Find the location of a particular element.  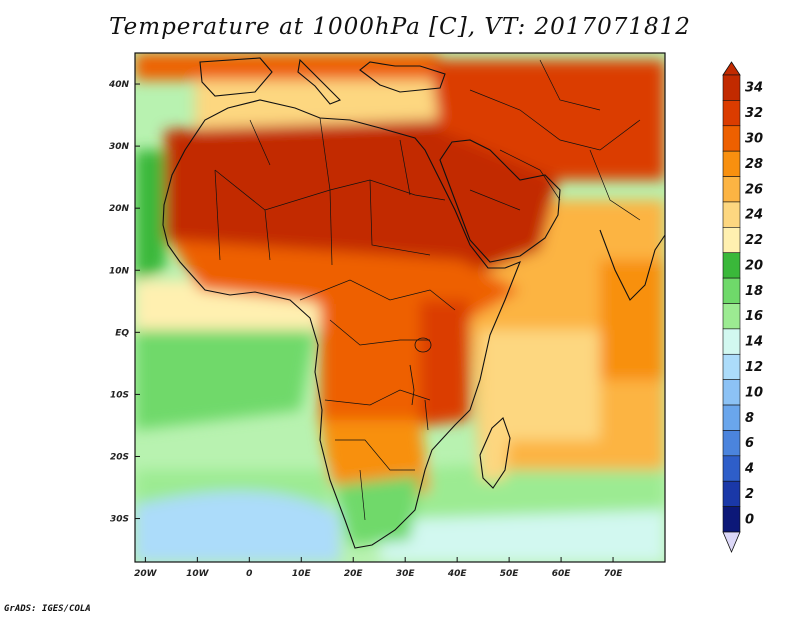

lon-tick-label: 70E is located at coordinates (614, 574).